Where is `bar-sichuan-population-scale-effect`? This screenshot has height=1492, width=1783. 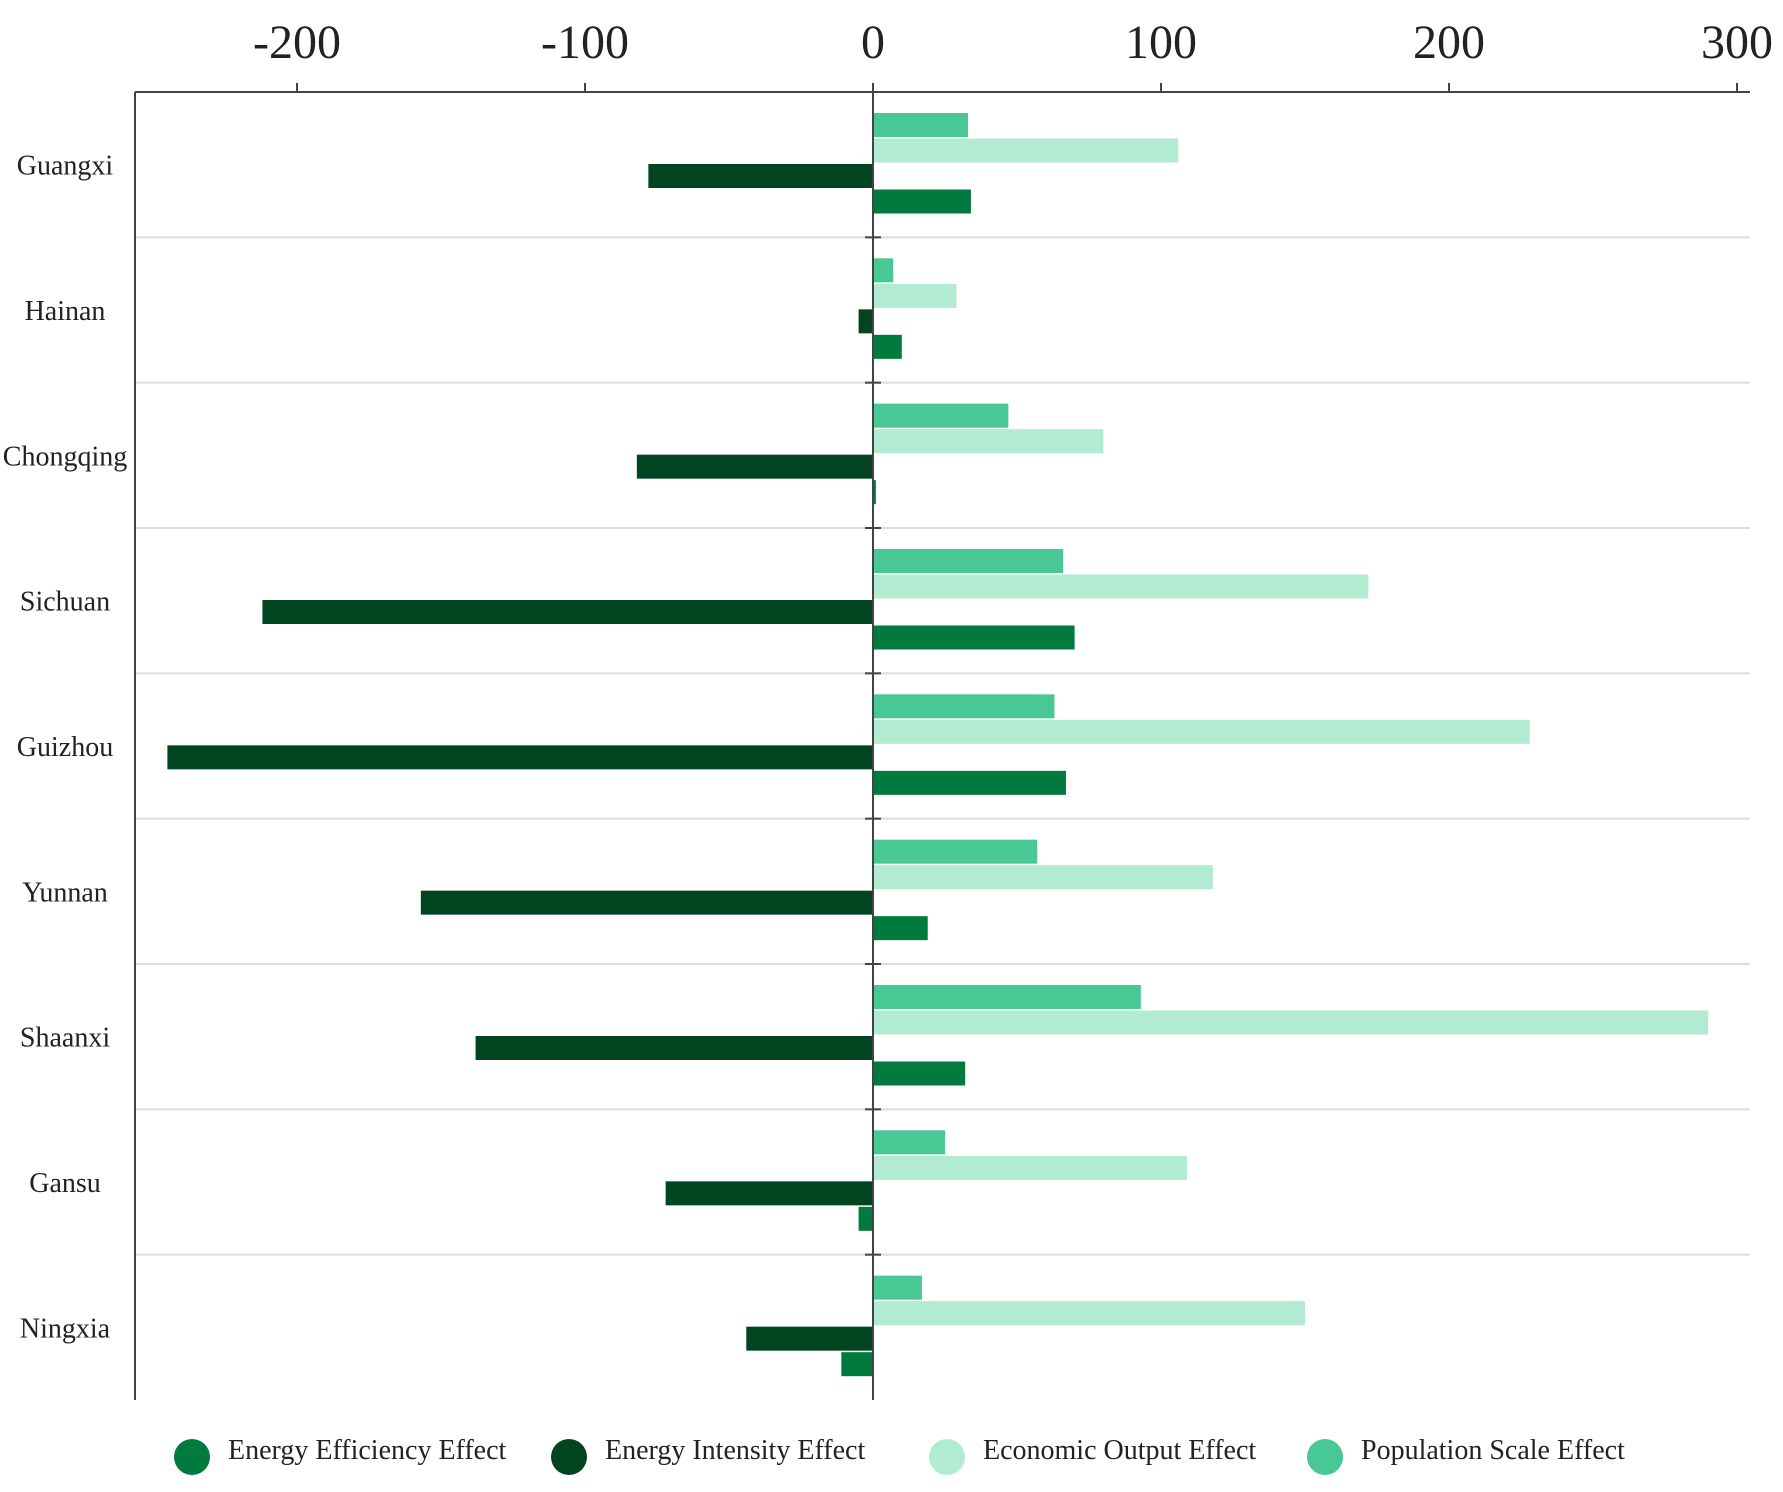 bar-sichuan-population-scale-effect is located at coordinates (968, 561).